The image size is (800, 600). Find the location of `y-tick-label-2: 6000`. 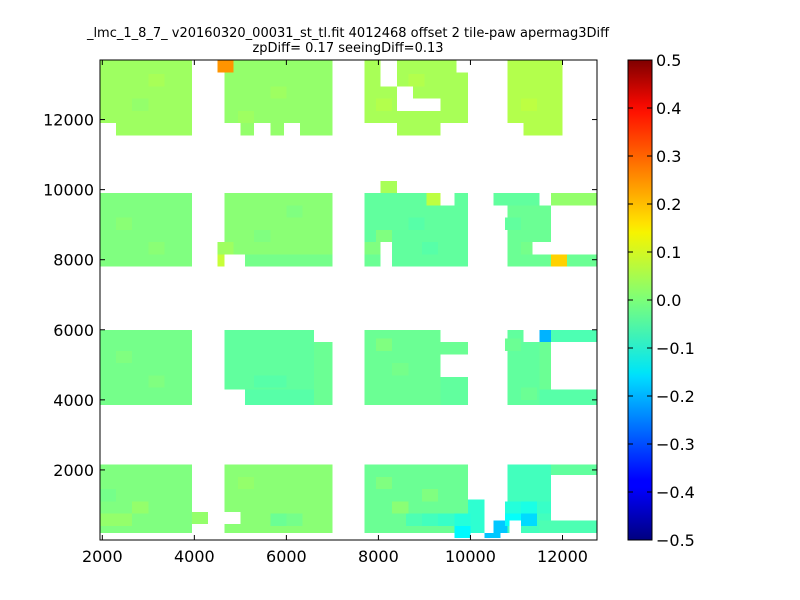

y-tick-label-2: 6000 is located at coordinates (73, 330).